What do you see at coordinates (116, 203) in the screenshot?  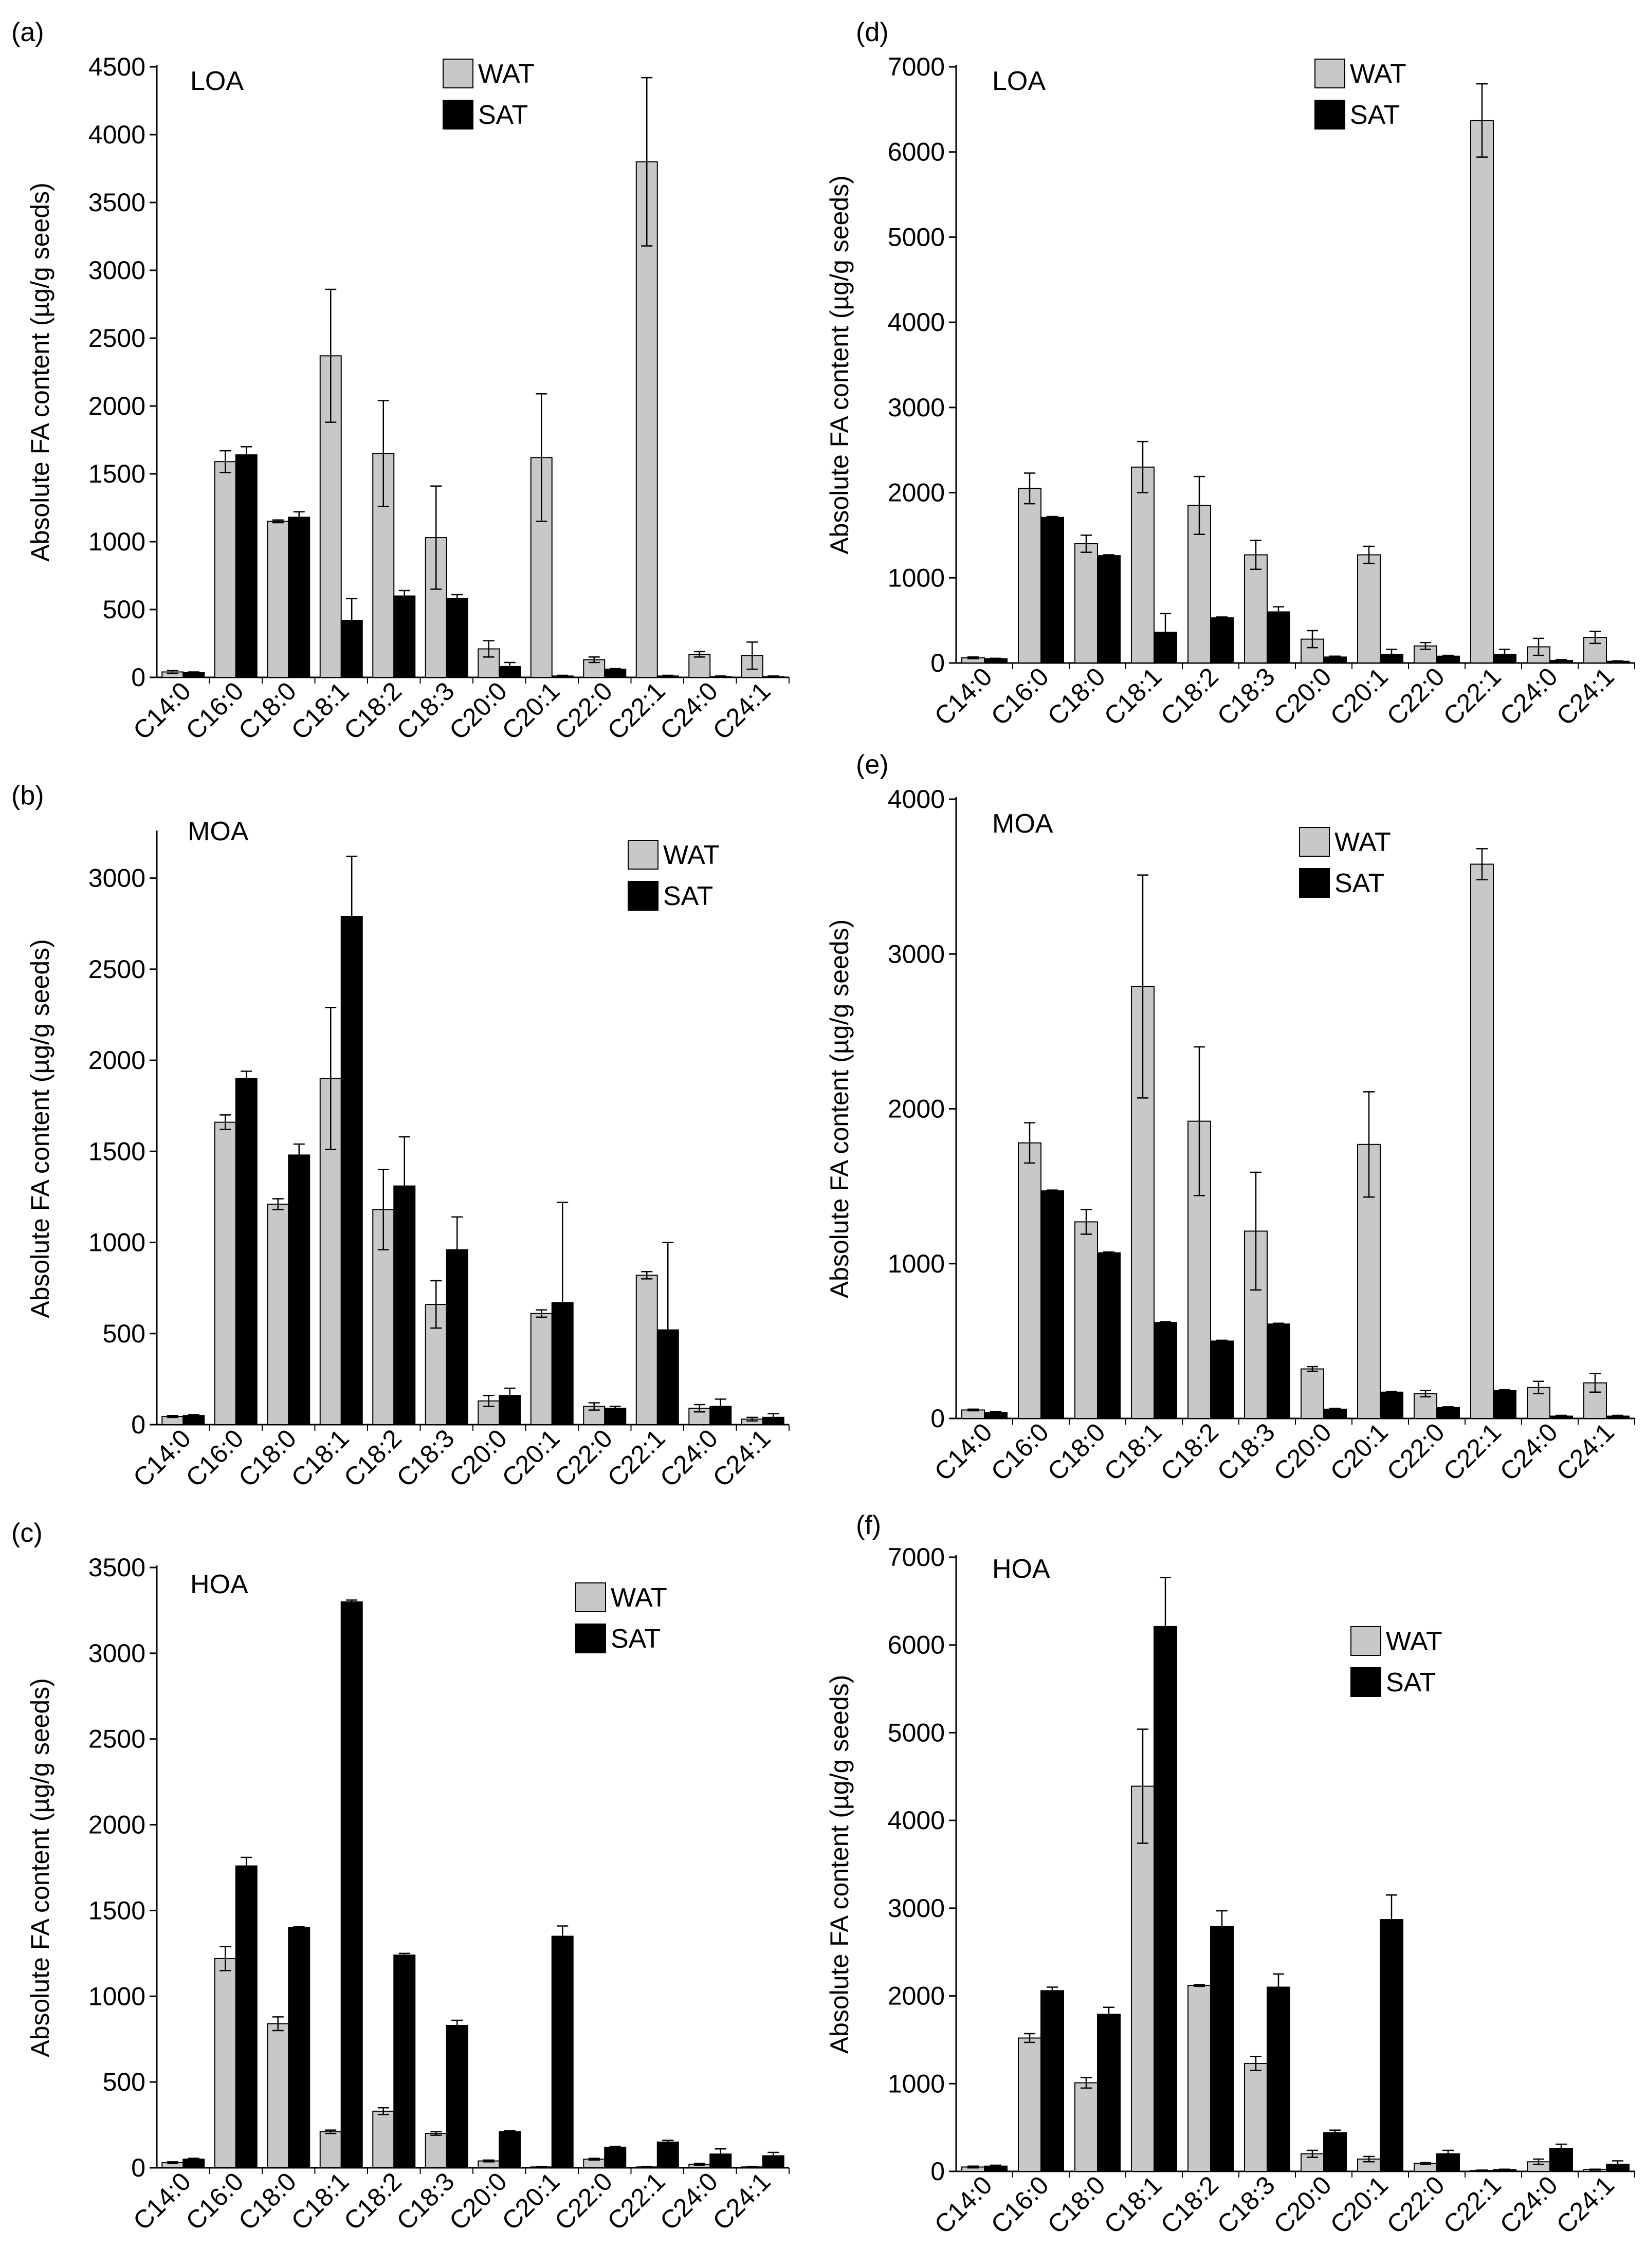 I see `y-tick-label: 3500` at bounding box center [116, 203].